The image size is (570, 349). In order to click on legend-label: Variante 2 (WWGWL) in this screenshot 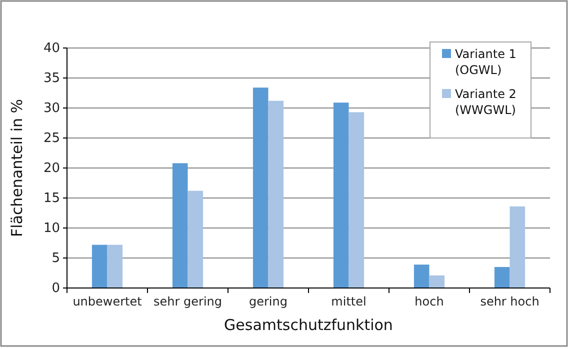, I will do `click(485, 102)`.